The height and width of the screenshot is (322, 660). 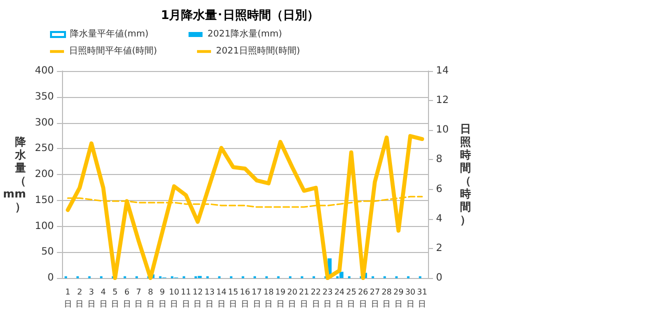 What do you see at coordinates (113, 51) in the screenshot?
I see `legend-label: 日照時間平年値(時間)` at bounding box center [113, 51].